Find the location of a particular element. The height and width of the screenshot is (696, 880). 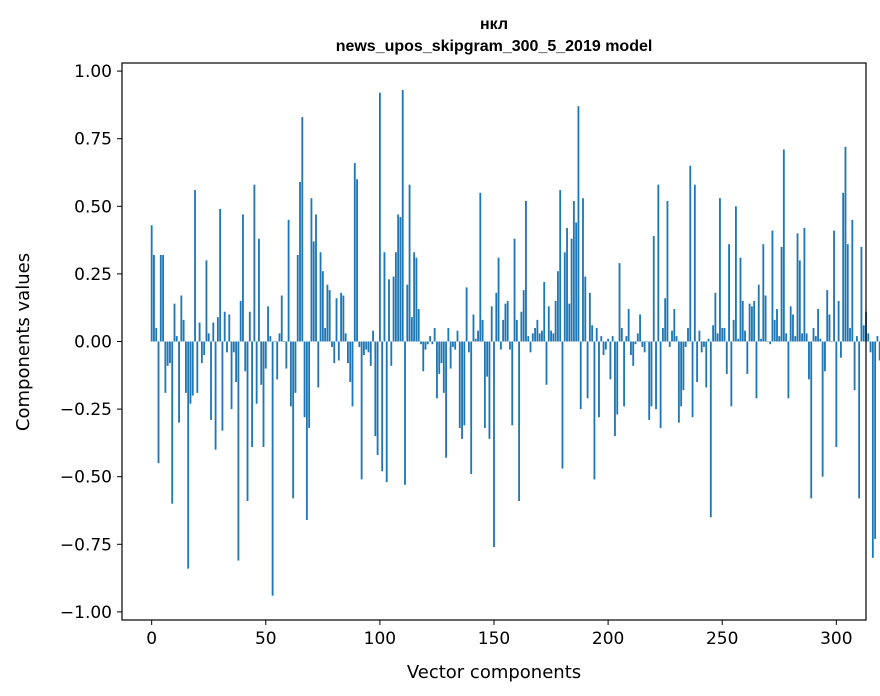

y-axis: 1.00 0.75 0.50 0.25 0.00 −0.25 −0.50 −0.75 −1.00 is located at coordinates (91, 342).